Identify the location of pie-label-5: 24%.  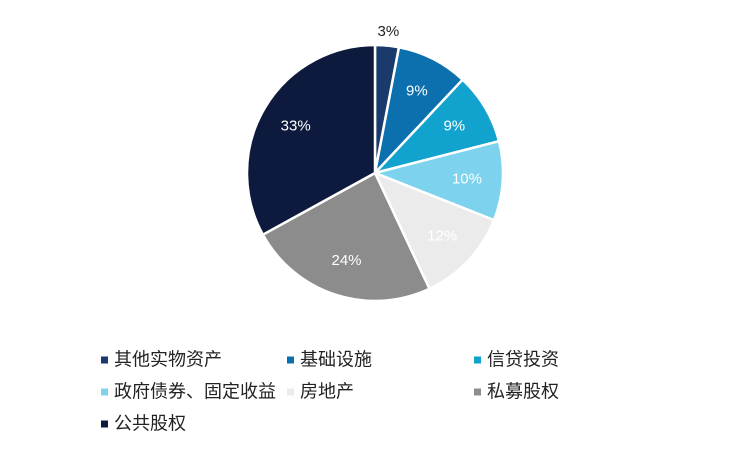
(347, 260).